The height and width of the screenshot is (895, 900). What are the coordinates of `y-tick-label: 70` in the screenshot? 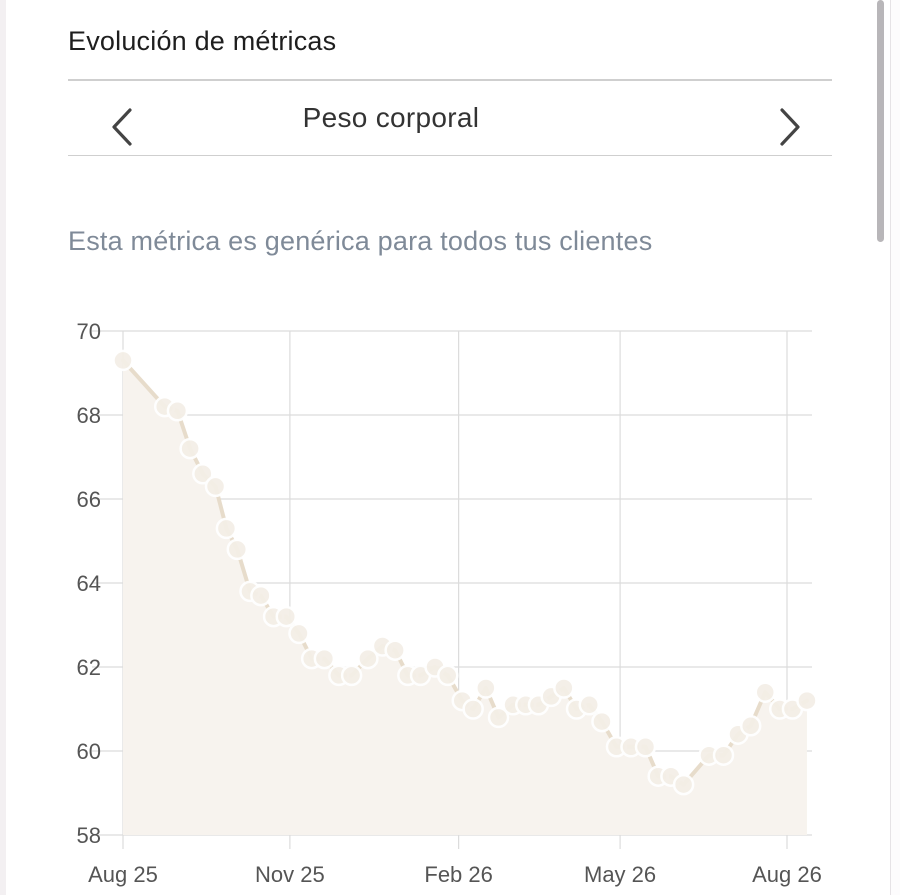 It's located at (89, 331).